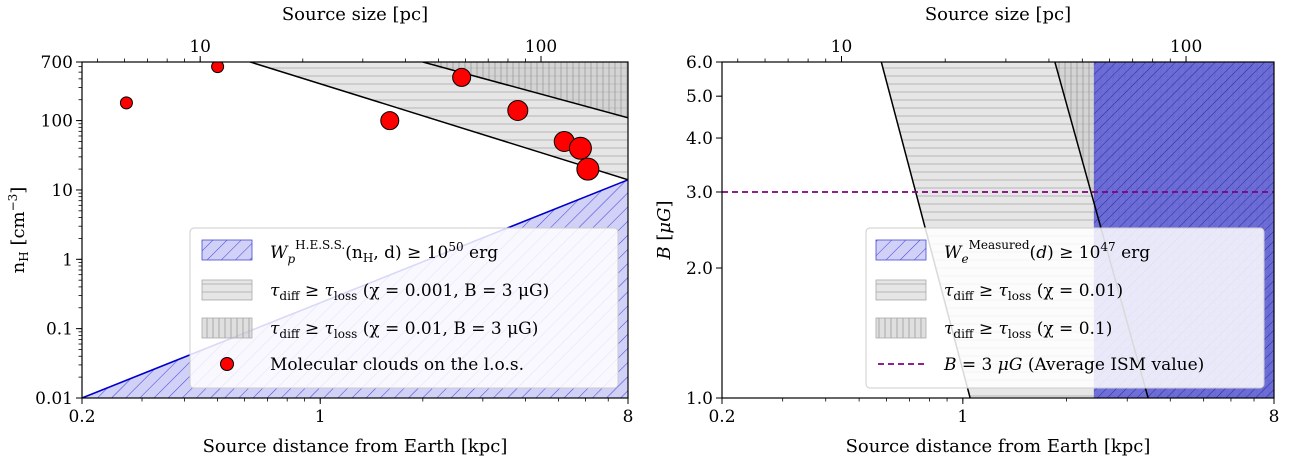  Describe the element at coordinates (275, 329) in the screenshot. I see `left-legend-3-tau: τ` at that location.